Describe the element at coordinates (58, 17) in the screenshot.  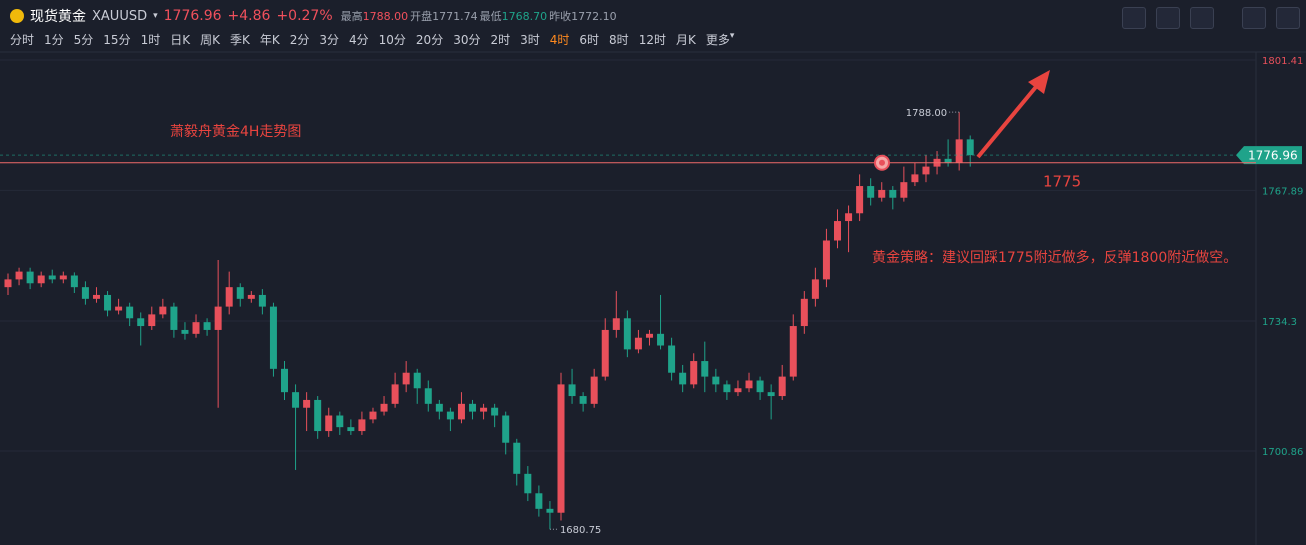
I see `instrument-name: 现货黄金` at that location.